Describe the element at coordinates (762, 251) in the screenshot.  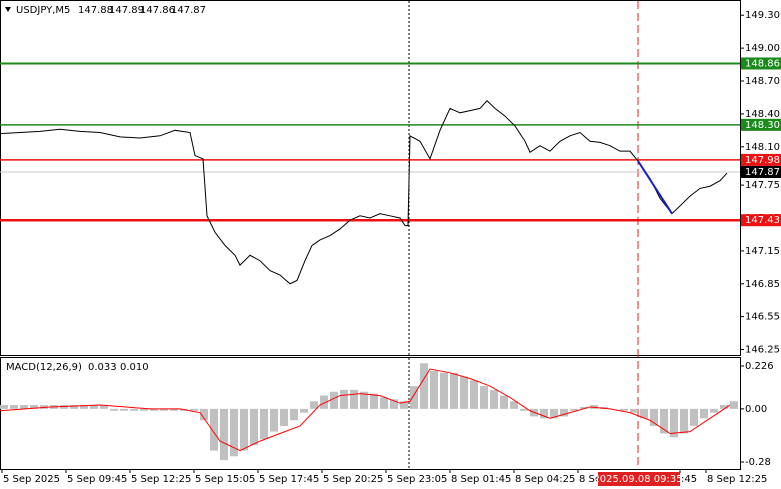
I see `y-tick-label: 147.15` at that location.